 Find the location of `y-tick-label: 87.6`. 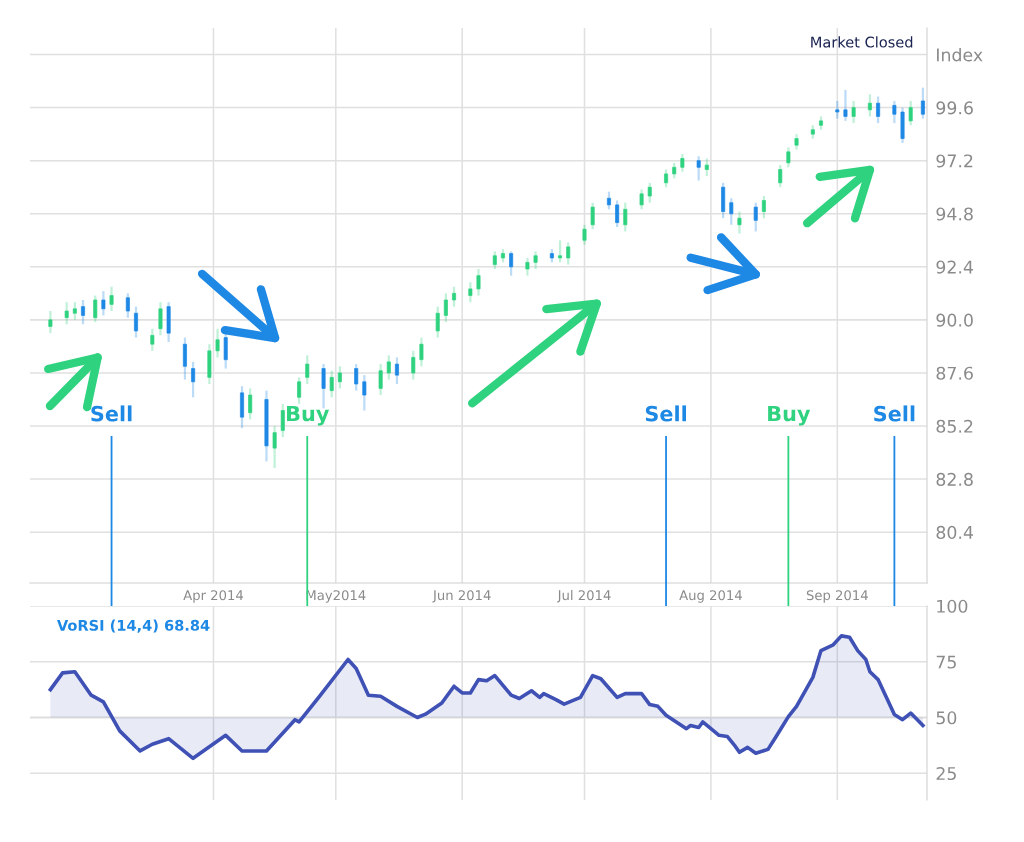

y-tick-label: 87.6 is located at coordinates (954, 373).